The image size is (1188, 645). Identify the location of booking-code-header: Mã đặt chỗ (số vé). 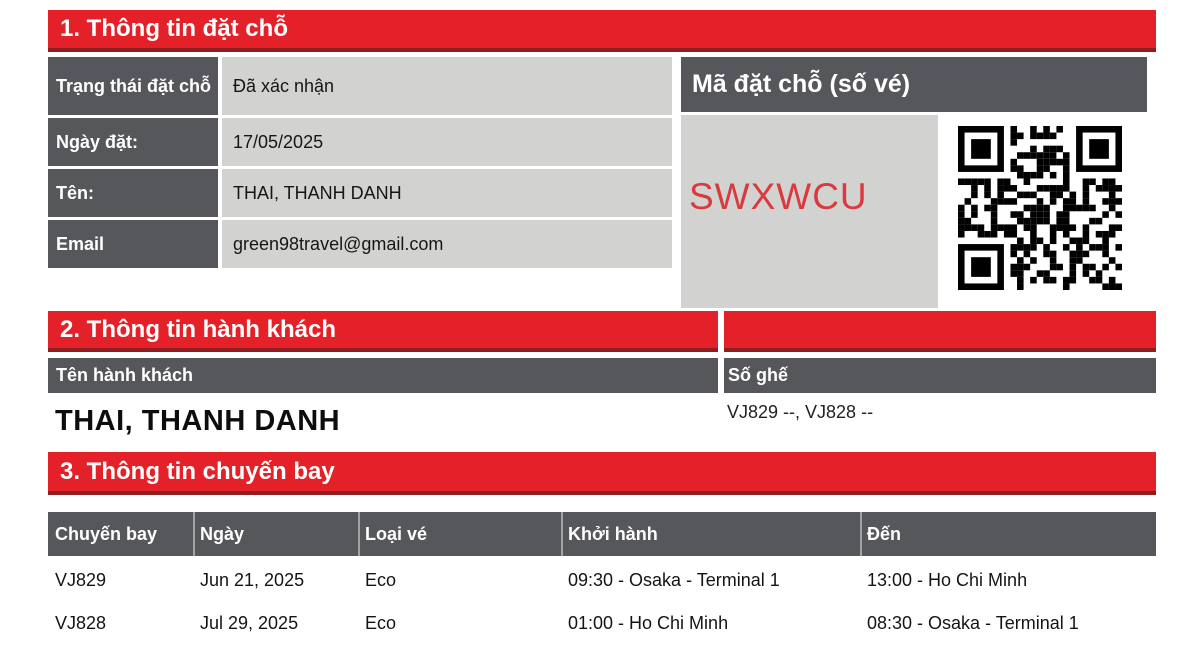
(914, 84).